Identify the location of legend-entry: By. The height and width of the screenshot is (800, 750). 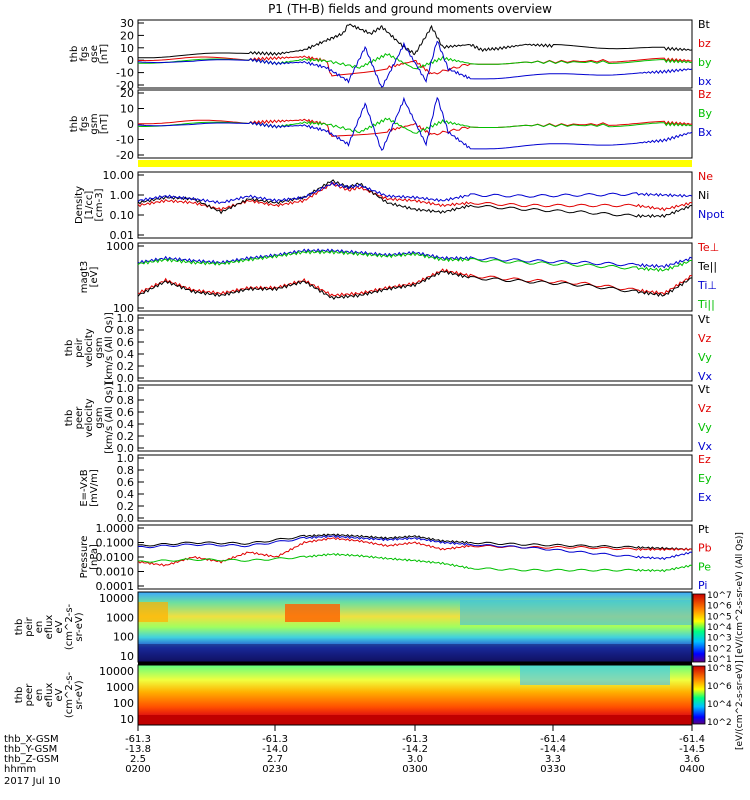
(705, 113).